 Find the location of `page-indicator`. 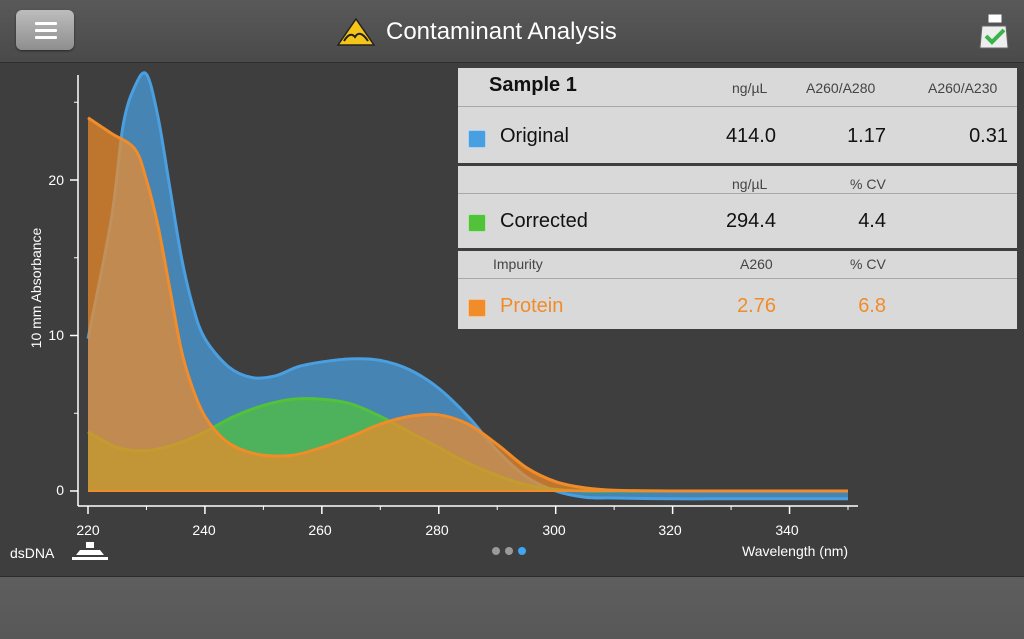

page-indicator is located at coordinates (509, 551).